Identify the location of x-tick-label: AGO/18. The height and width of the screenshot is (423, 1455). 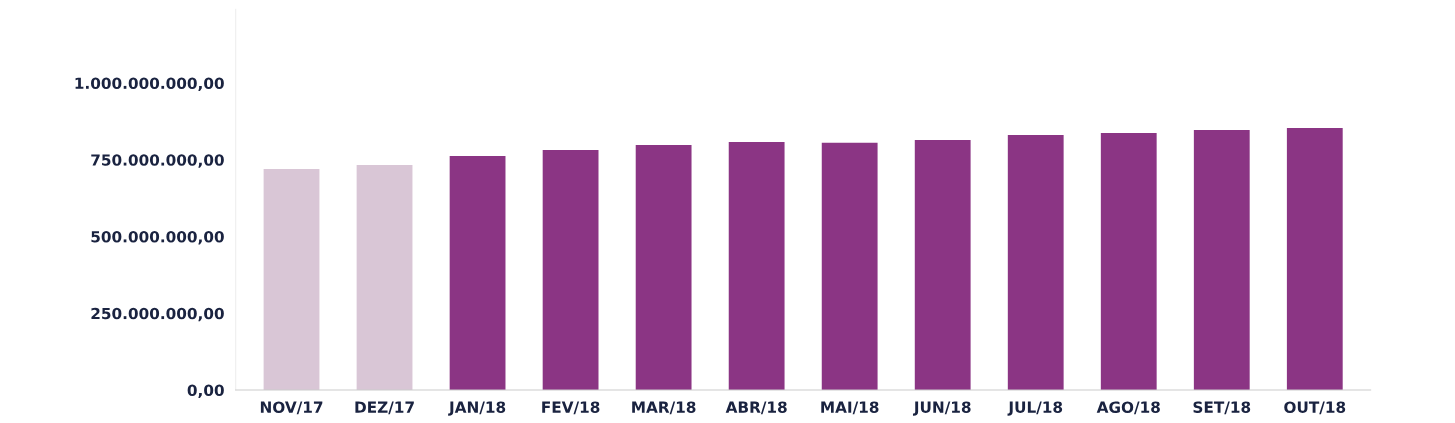
(1128, 408).